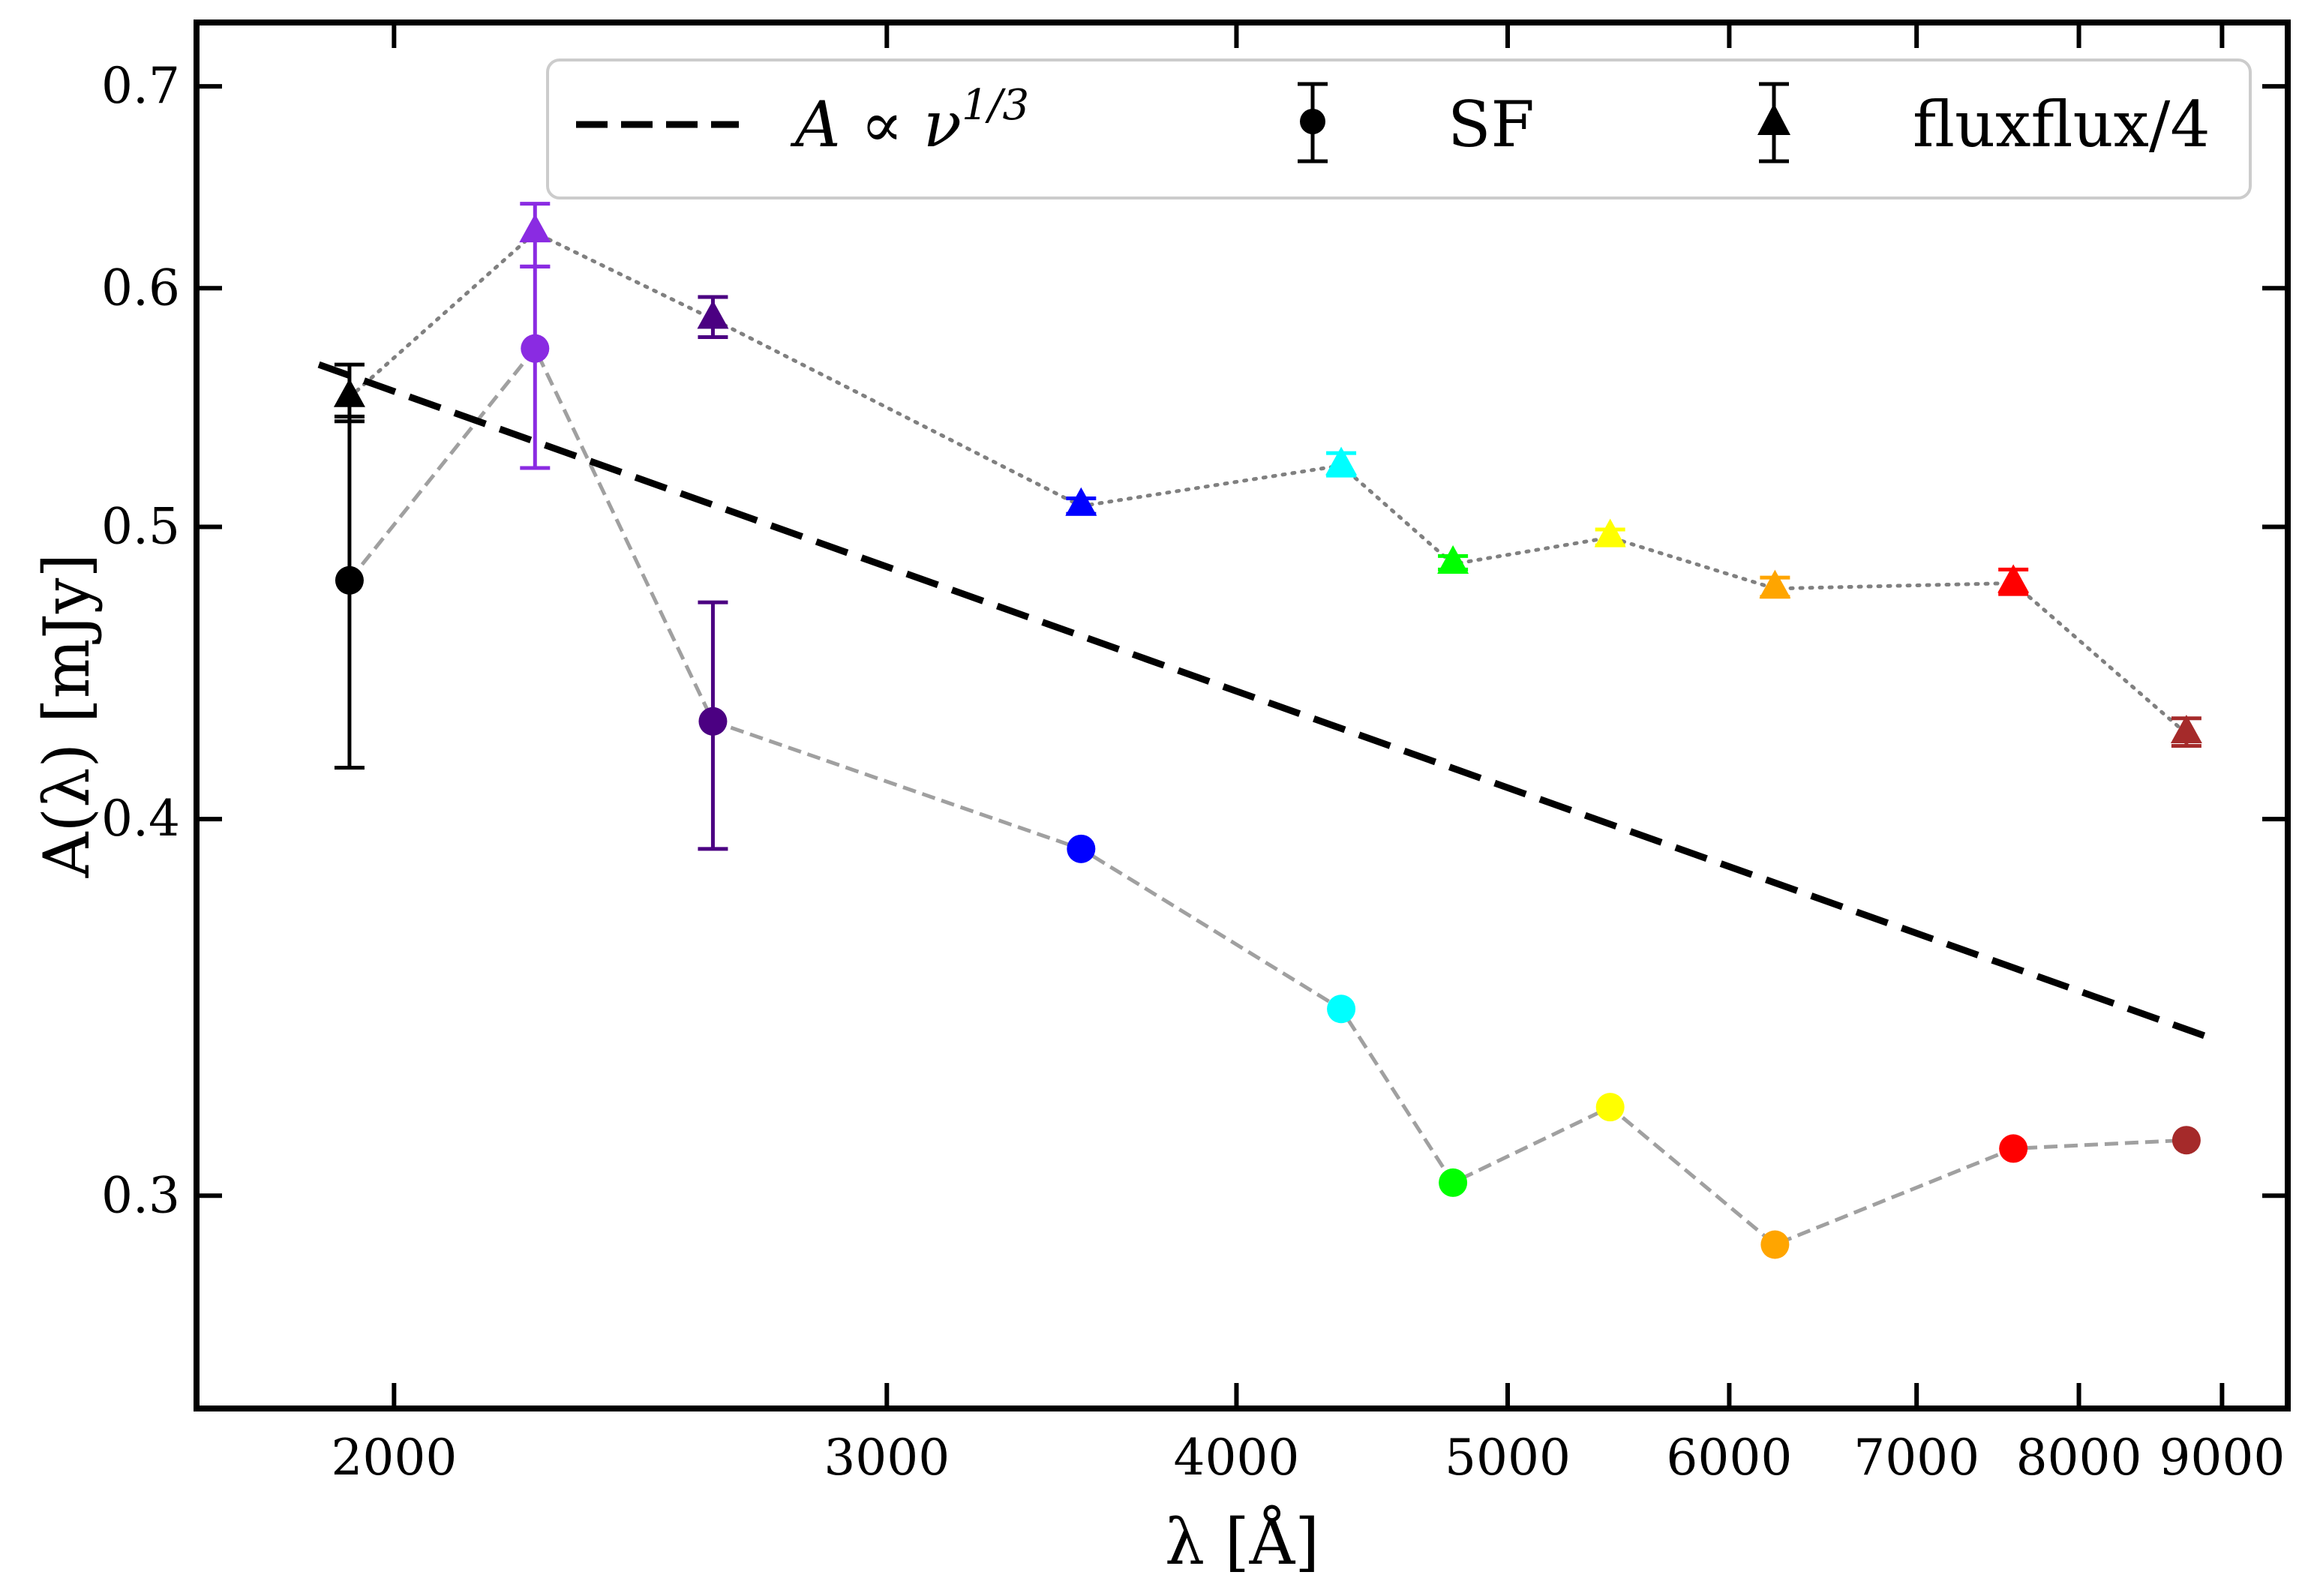 The width and height of the screenshot is (2311, 1596). I want to click on legend-sf-marker, so click(1313, 121).